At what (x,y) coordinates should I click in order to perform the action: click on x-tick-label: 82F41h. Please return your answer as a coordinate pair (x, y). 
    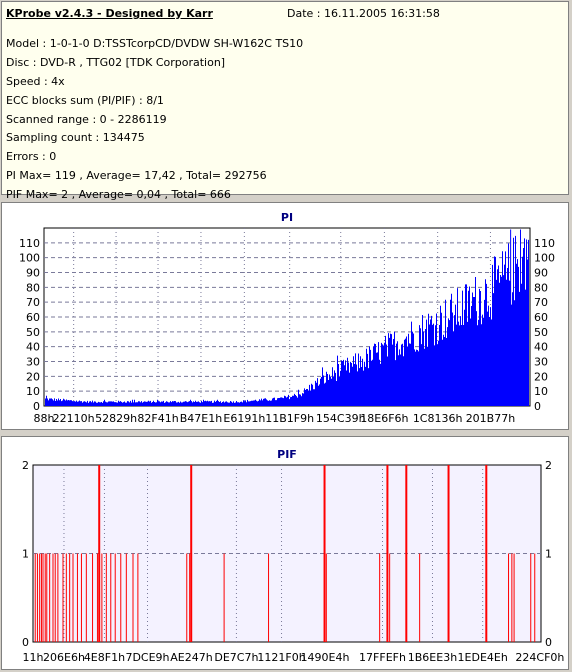
    Looking at the image, I should click on (157, 418).